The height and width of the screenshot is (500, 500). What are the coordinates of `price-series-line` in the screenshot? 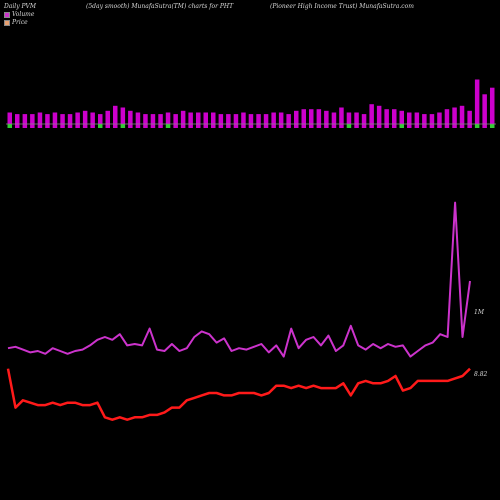 It's located at (238, 394).